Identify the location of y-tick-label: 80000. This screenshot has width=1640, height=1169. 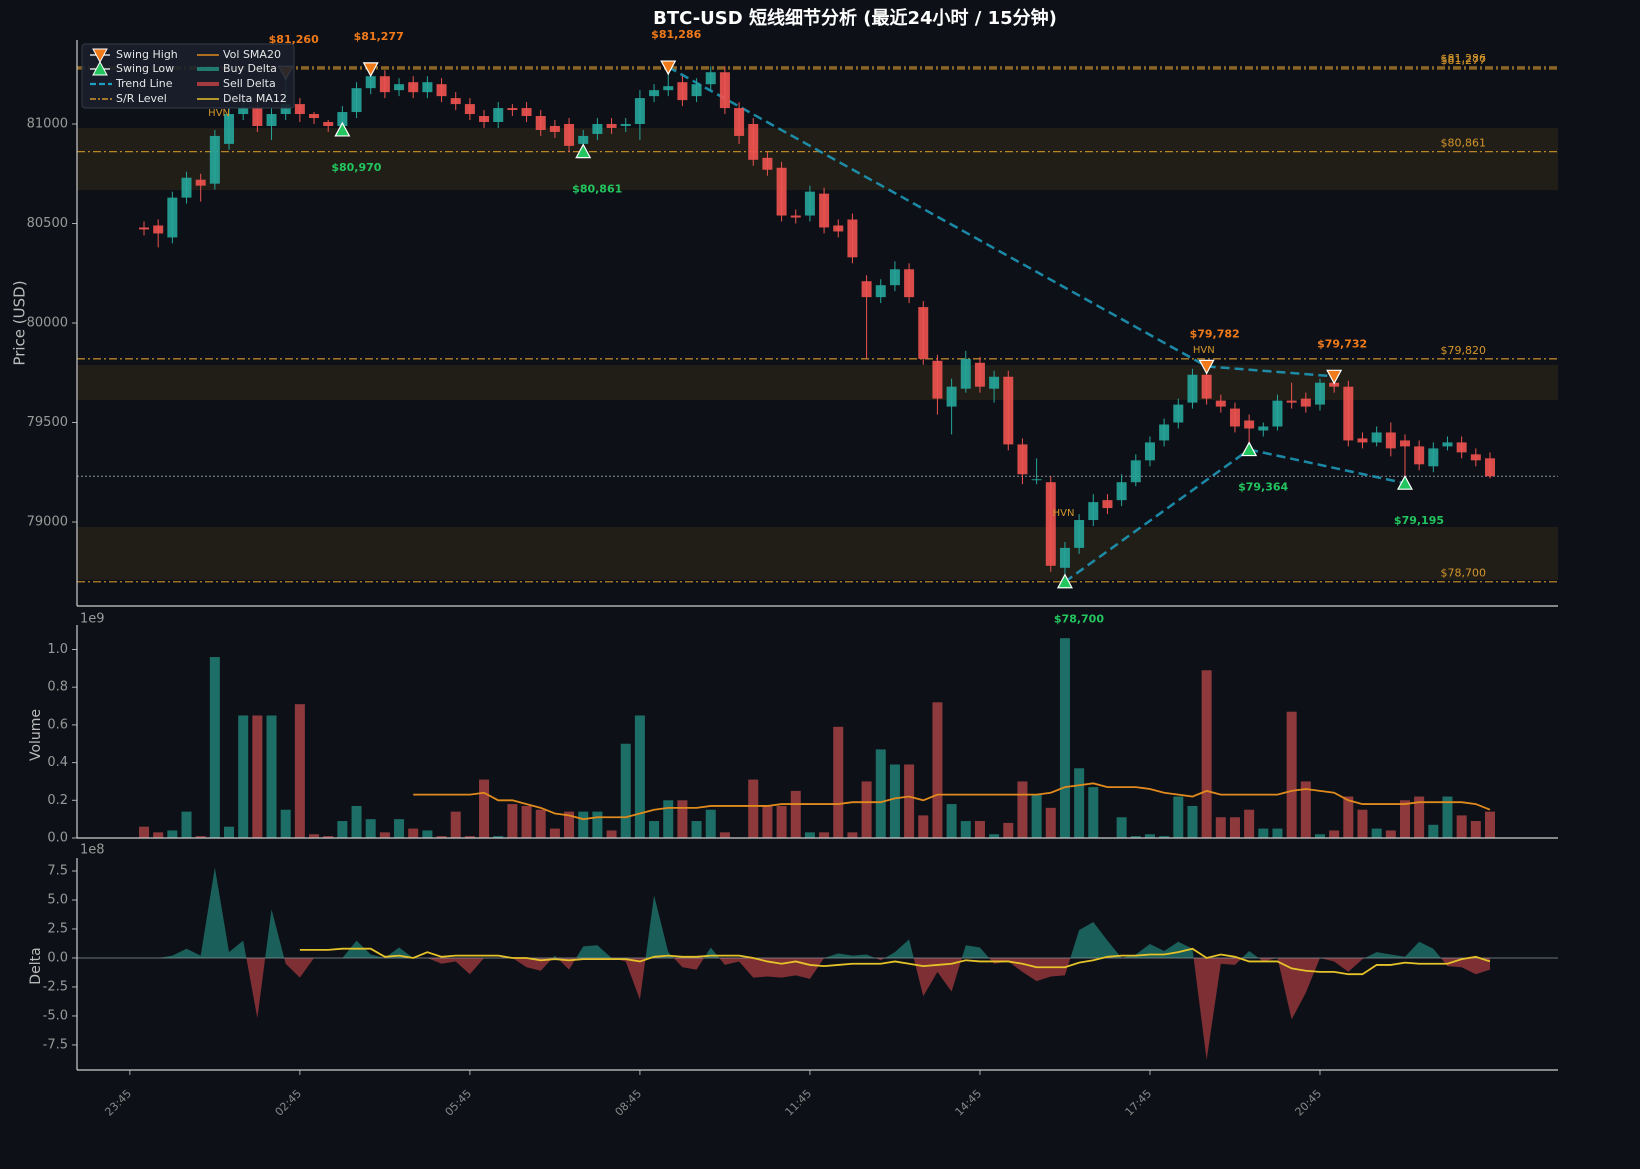
(47, 323).